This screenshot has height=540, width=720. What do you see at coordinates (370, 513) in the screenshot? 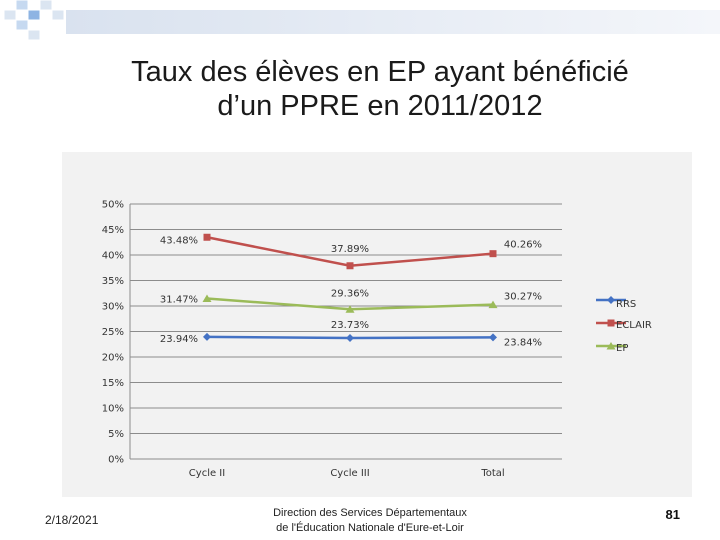
I see `footer-line1: Direction des Services Départementaux` at bounding box center [370, 513].